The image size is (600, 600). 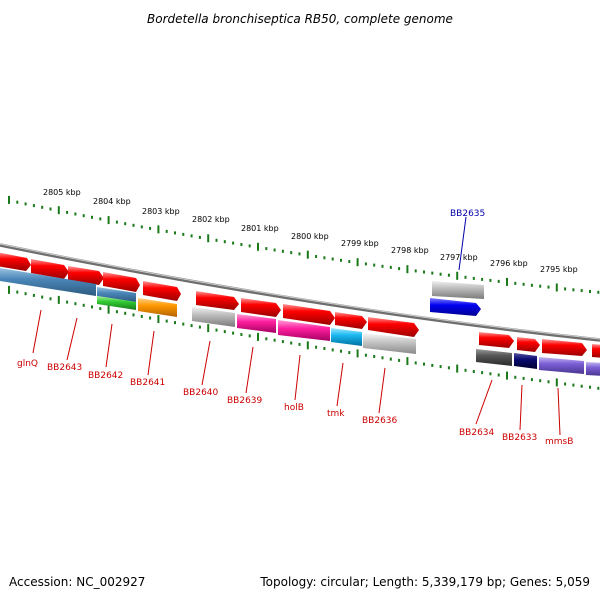 I want to click on kbp-label: 2797 kbp, so click(x=459, y=257).